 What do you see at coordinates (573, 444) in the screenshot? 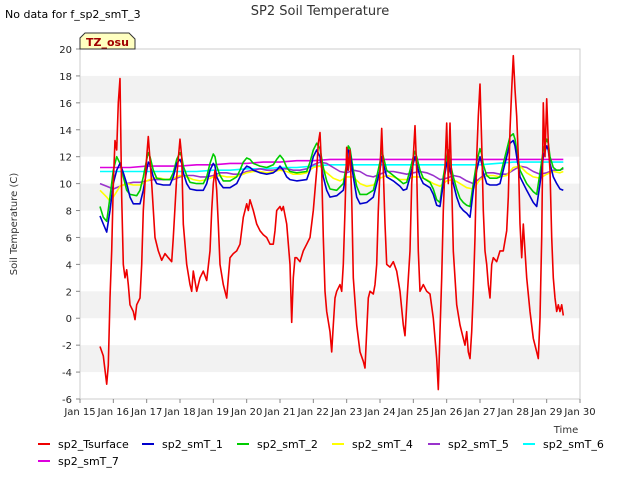
I see `legend-label: sp2_smT_6` at bounding box center [573, 444].